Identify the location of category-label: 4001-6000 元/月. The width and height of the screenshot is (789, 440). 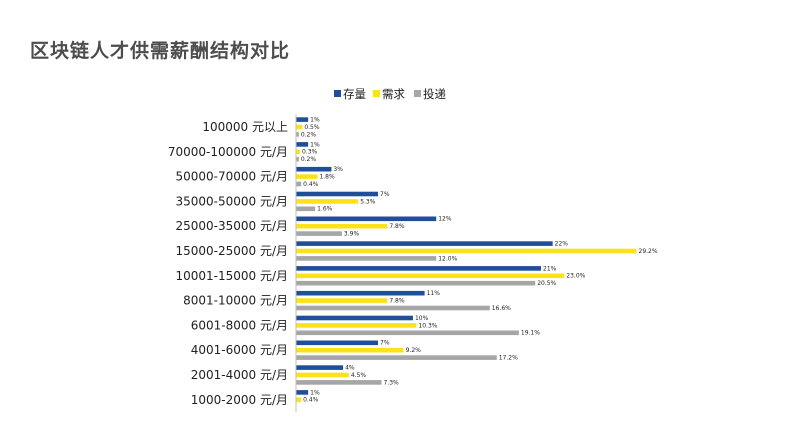
(239, 350).